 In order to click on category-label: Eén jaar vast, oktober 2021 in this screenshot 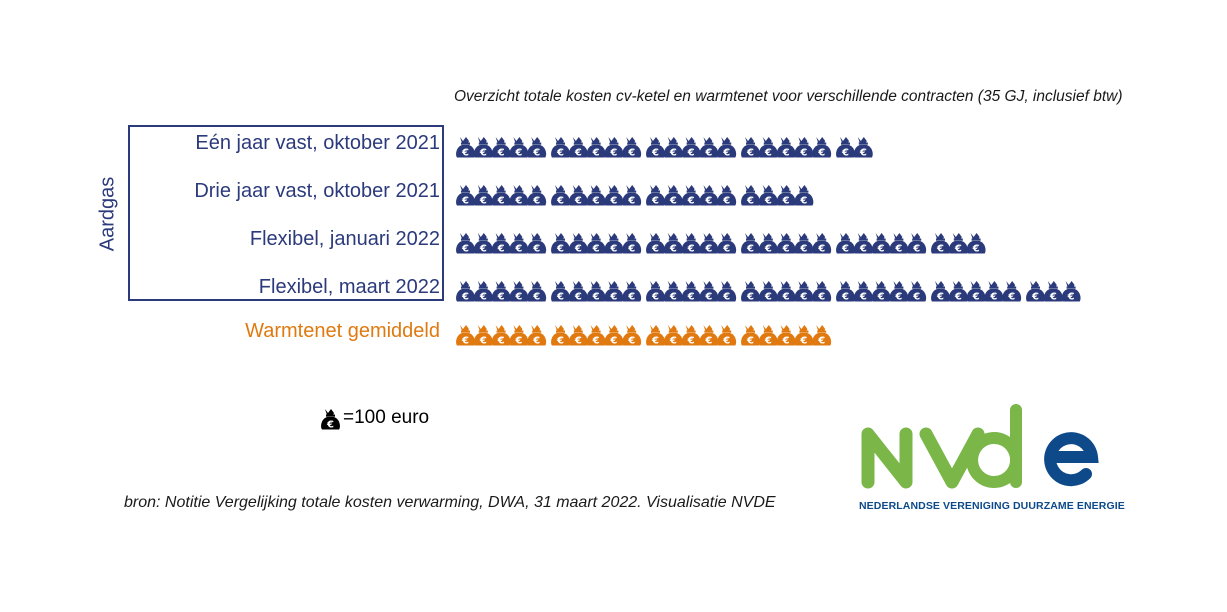, I will do `click(317, 143)`.